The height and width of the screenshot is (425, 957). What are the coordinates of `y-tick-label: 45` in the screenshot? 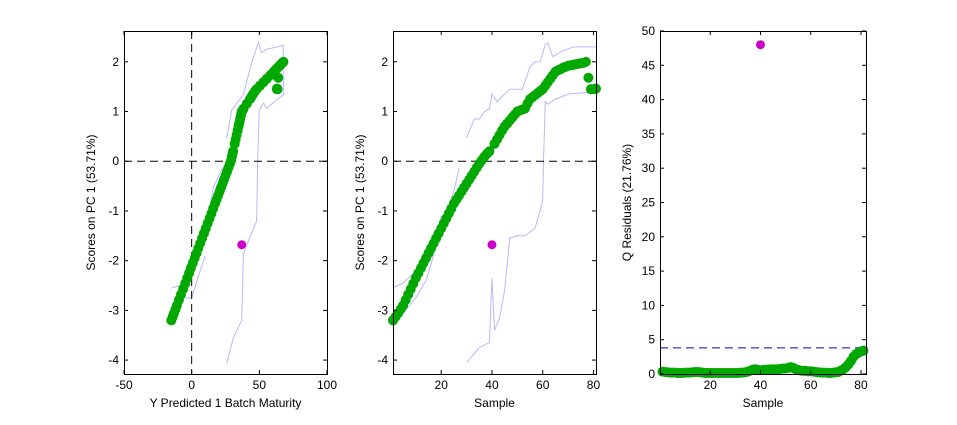 It's located at (649, 65).